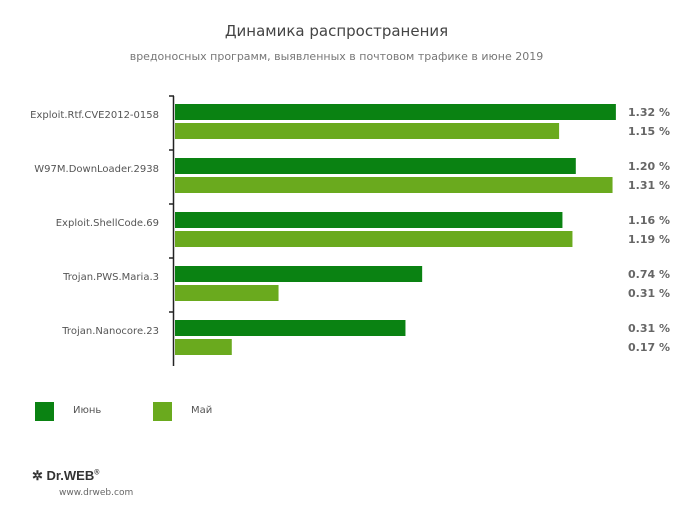 The image size is (673, 515). I want to click on category-label: Exploit.ShellCode.69, so click(107, 223).